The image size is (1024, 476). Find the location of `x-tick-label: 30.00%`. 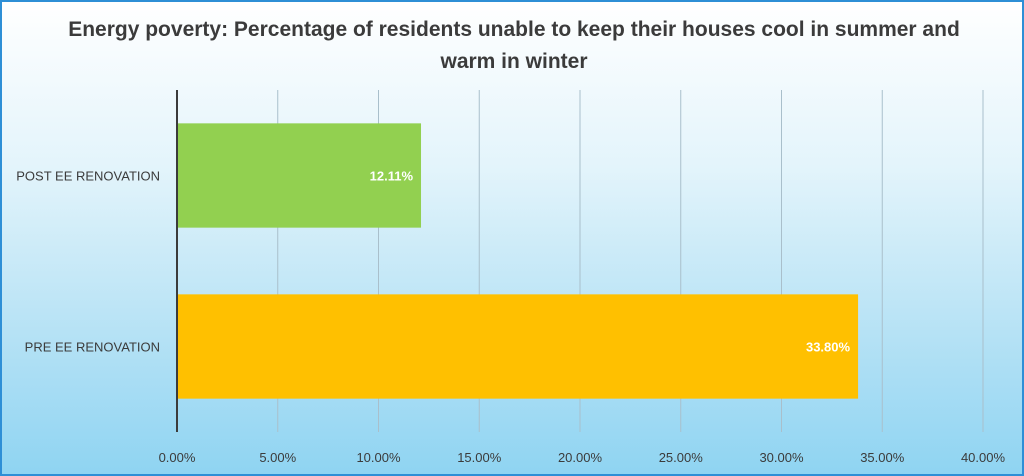

x-tick-label: 30.00% is located at coordinates (781, 457).